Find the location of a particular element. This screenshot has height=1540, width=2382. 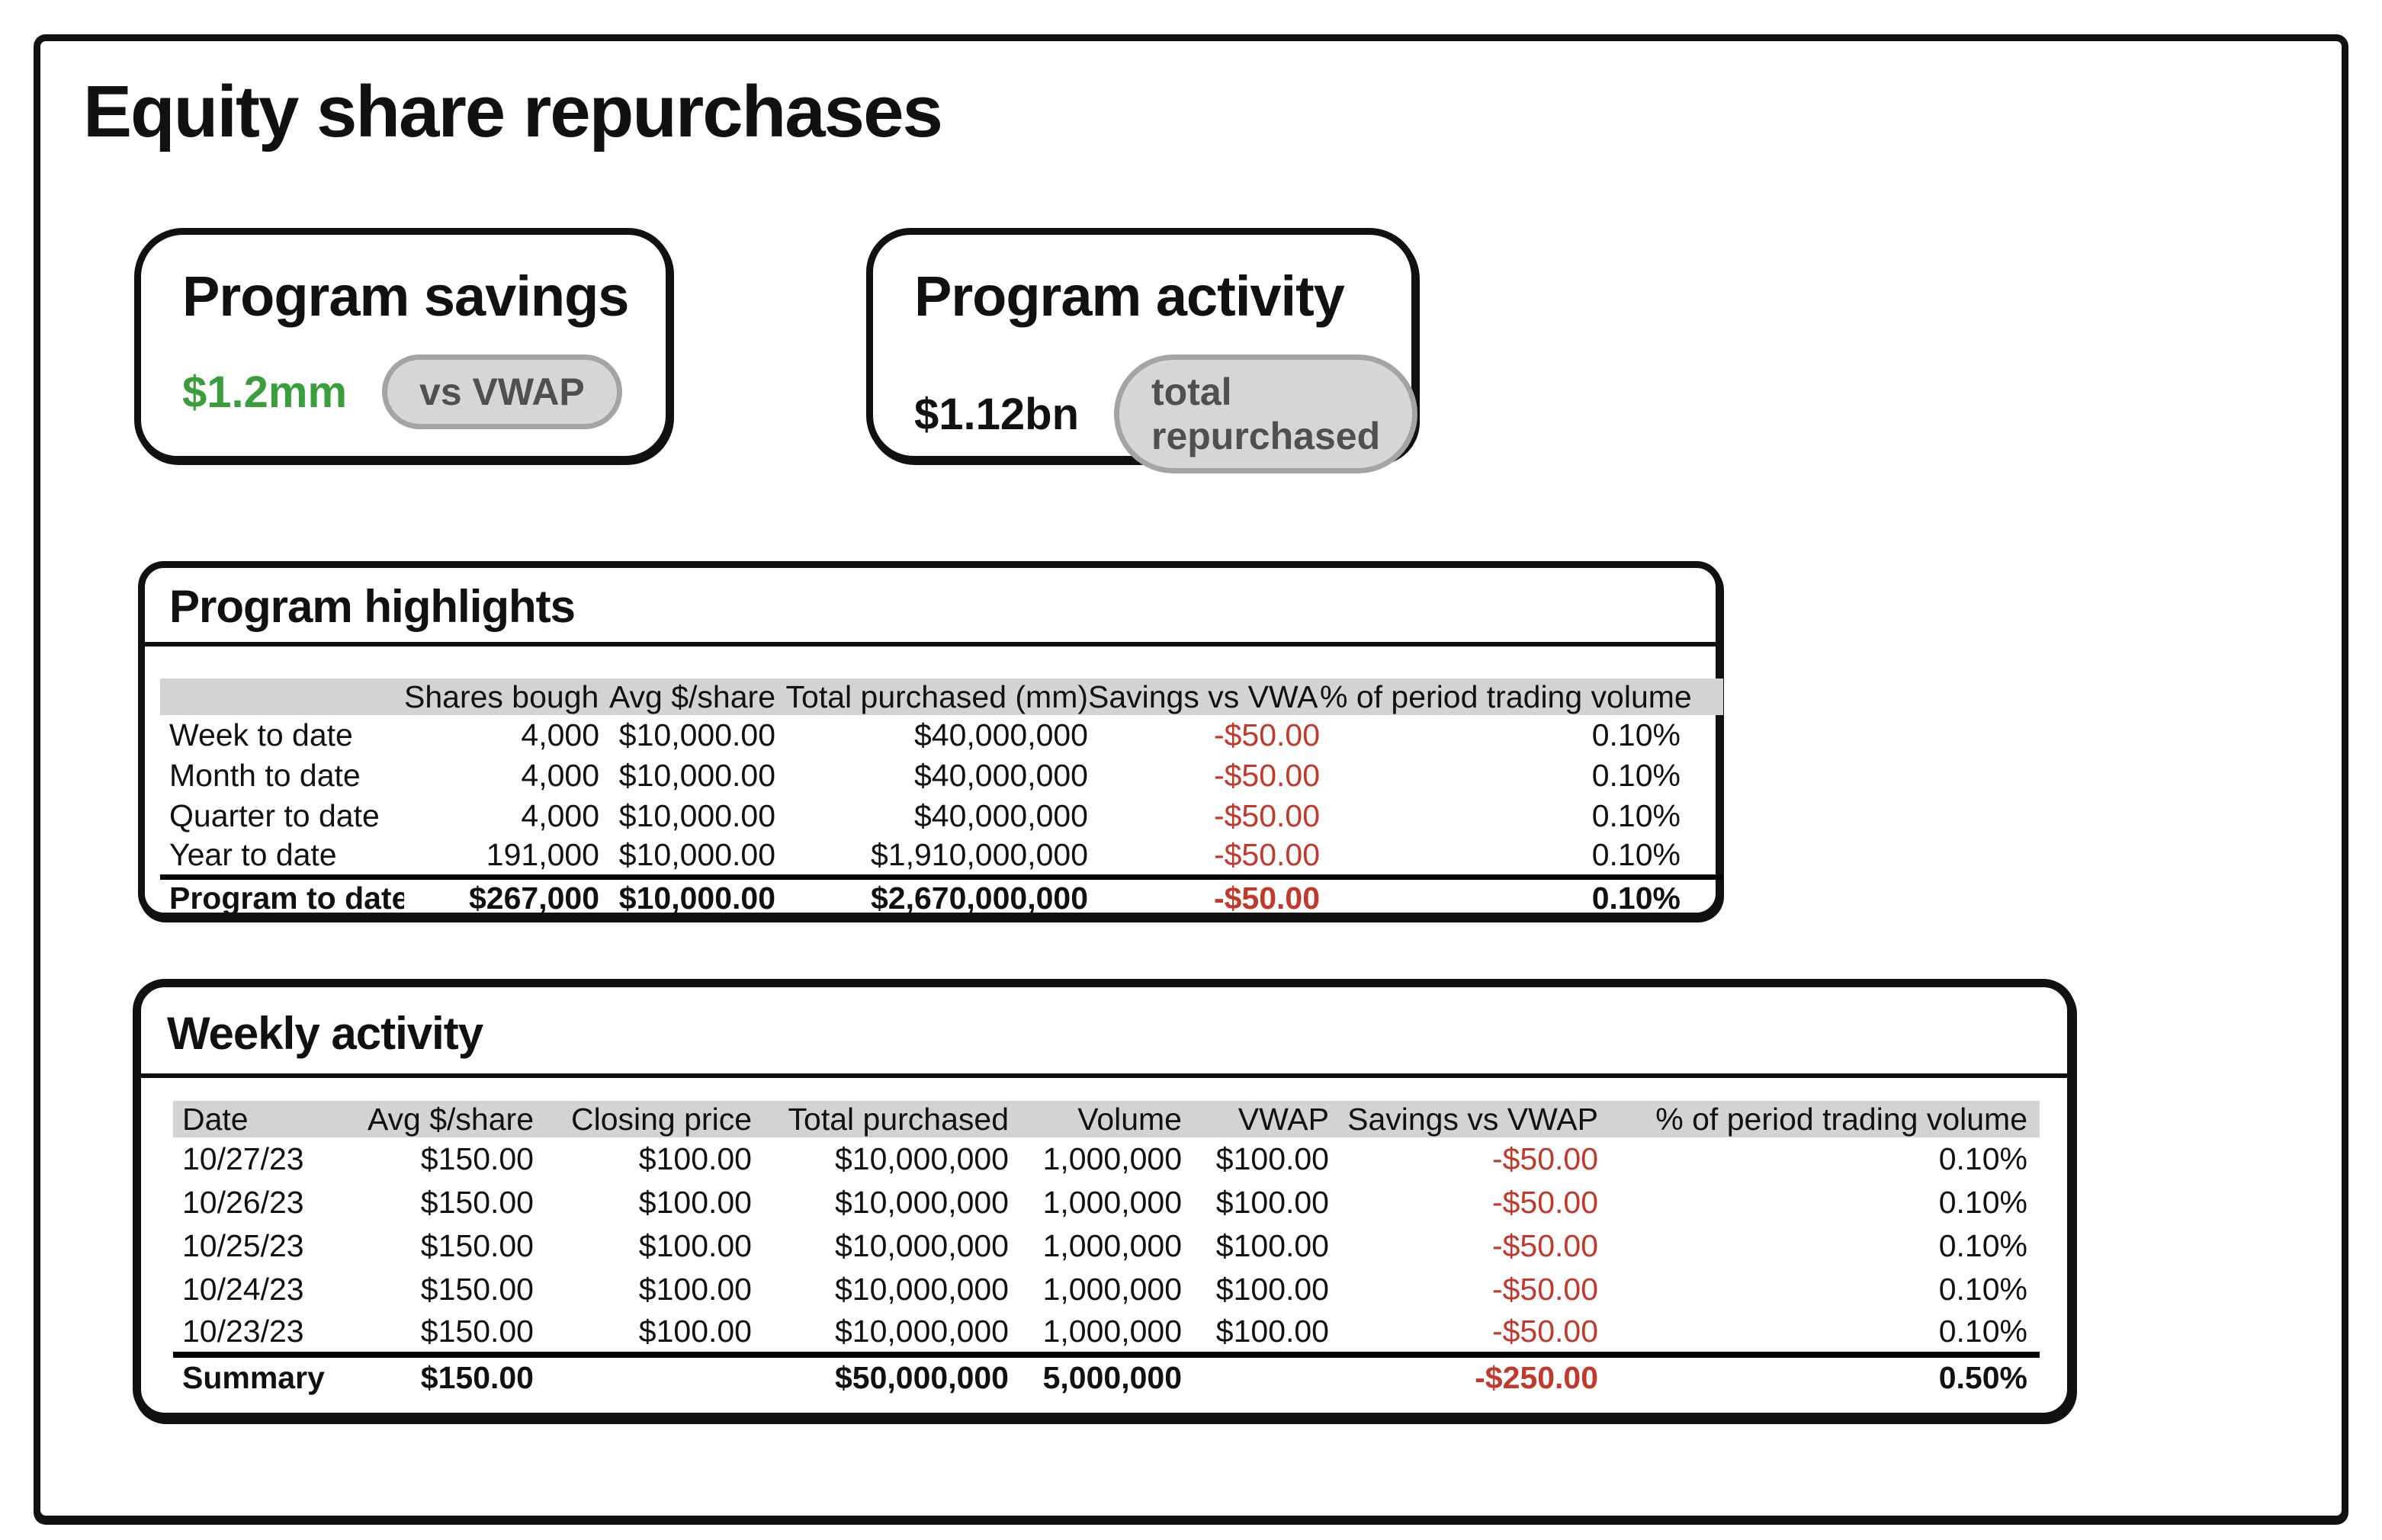

cell-date: 10/24/23 is located at coordinates (243, 1289).